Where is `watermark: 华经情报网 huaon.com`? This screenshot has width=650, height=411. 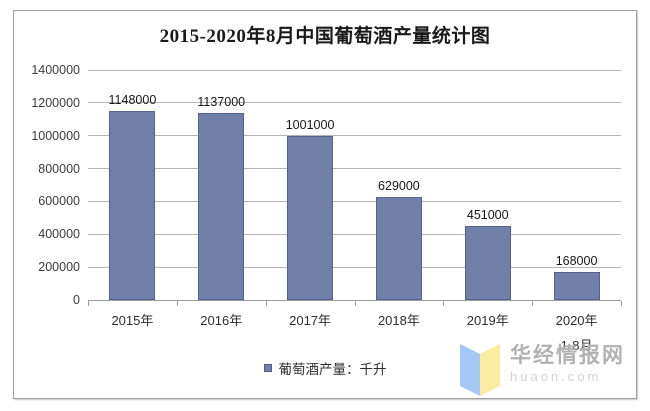
watermark: 华经情报网 huaon.com is located at coordinates (541, 369).